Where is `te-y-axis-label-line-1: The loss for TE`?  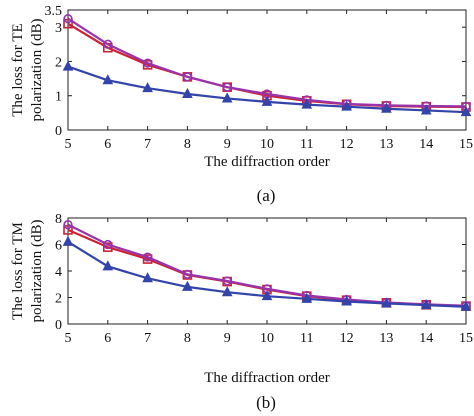 te-y-axis-label-line-1: The loss for TE is located at coordinates (18, 69).